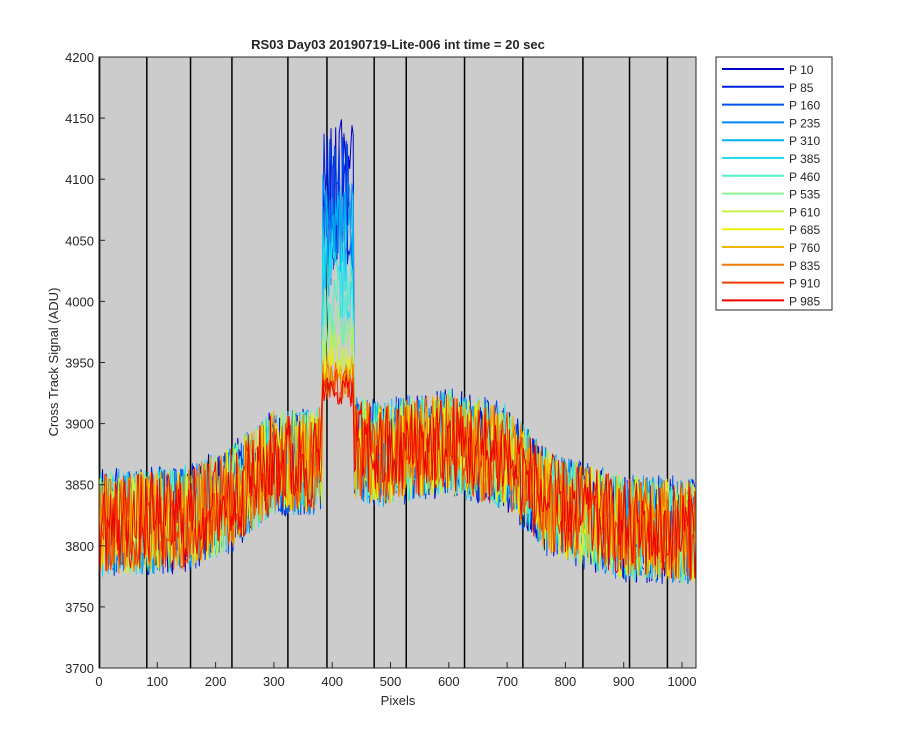  I want to click on y-tick-label: 4150, so click(79, 118).